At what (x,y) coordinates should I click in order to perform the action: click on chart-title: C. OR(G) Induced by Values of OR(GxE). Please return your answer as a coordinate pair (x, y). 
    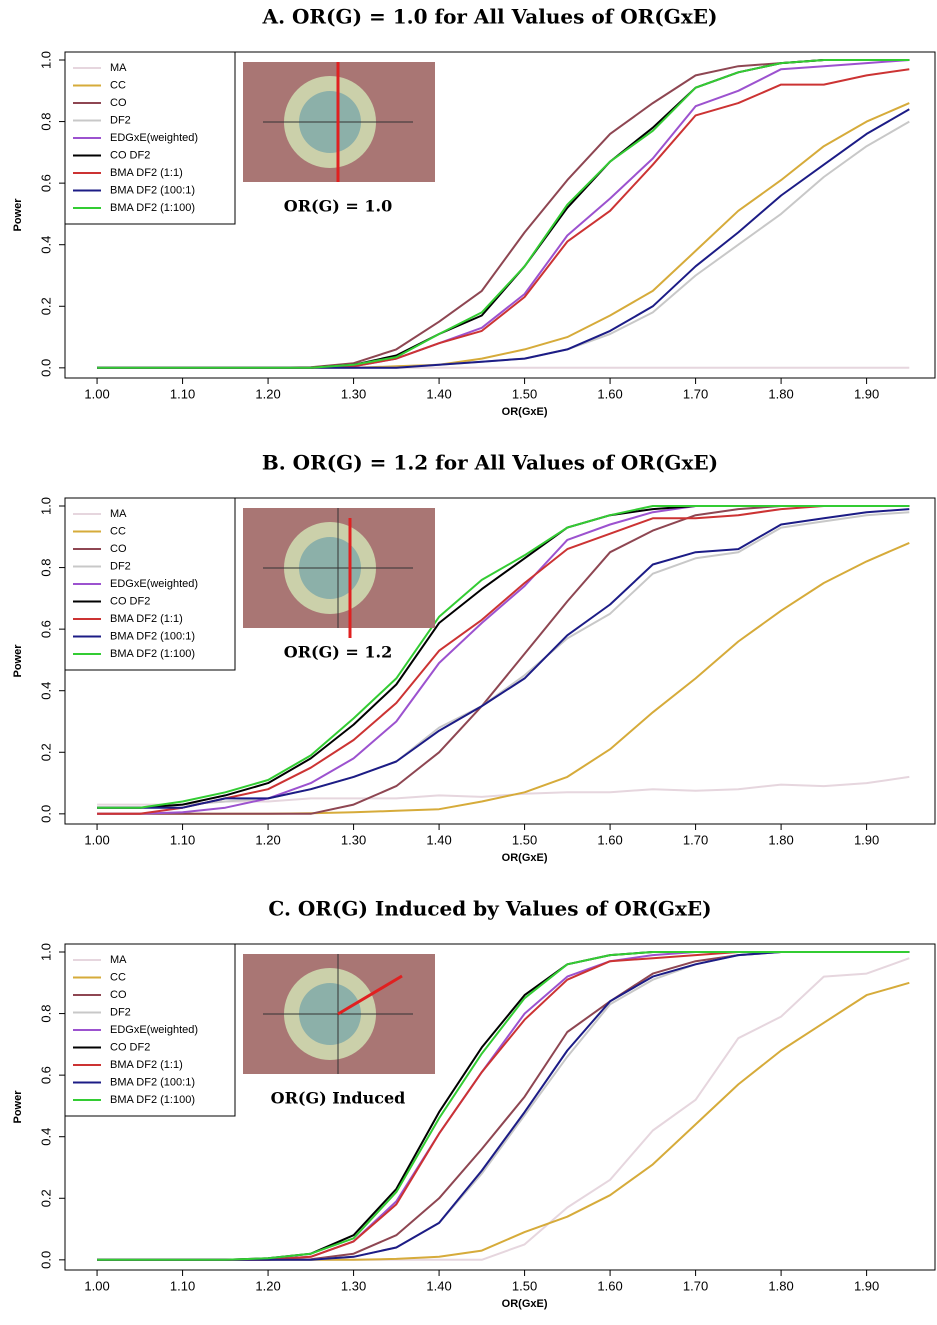
    Looking at the image, I should click on (489, 909).